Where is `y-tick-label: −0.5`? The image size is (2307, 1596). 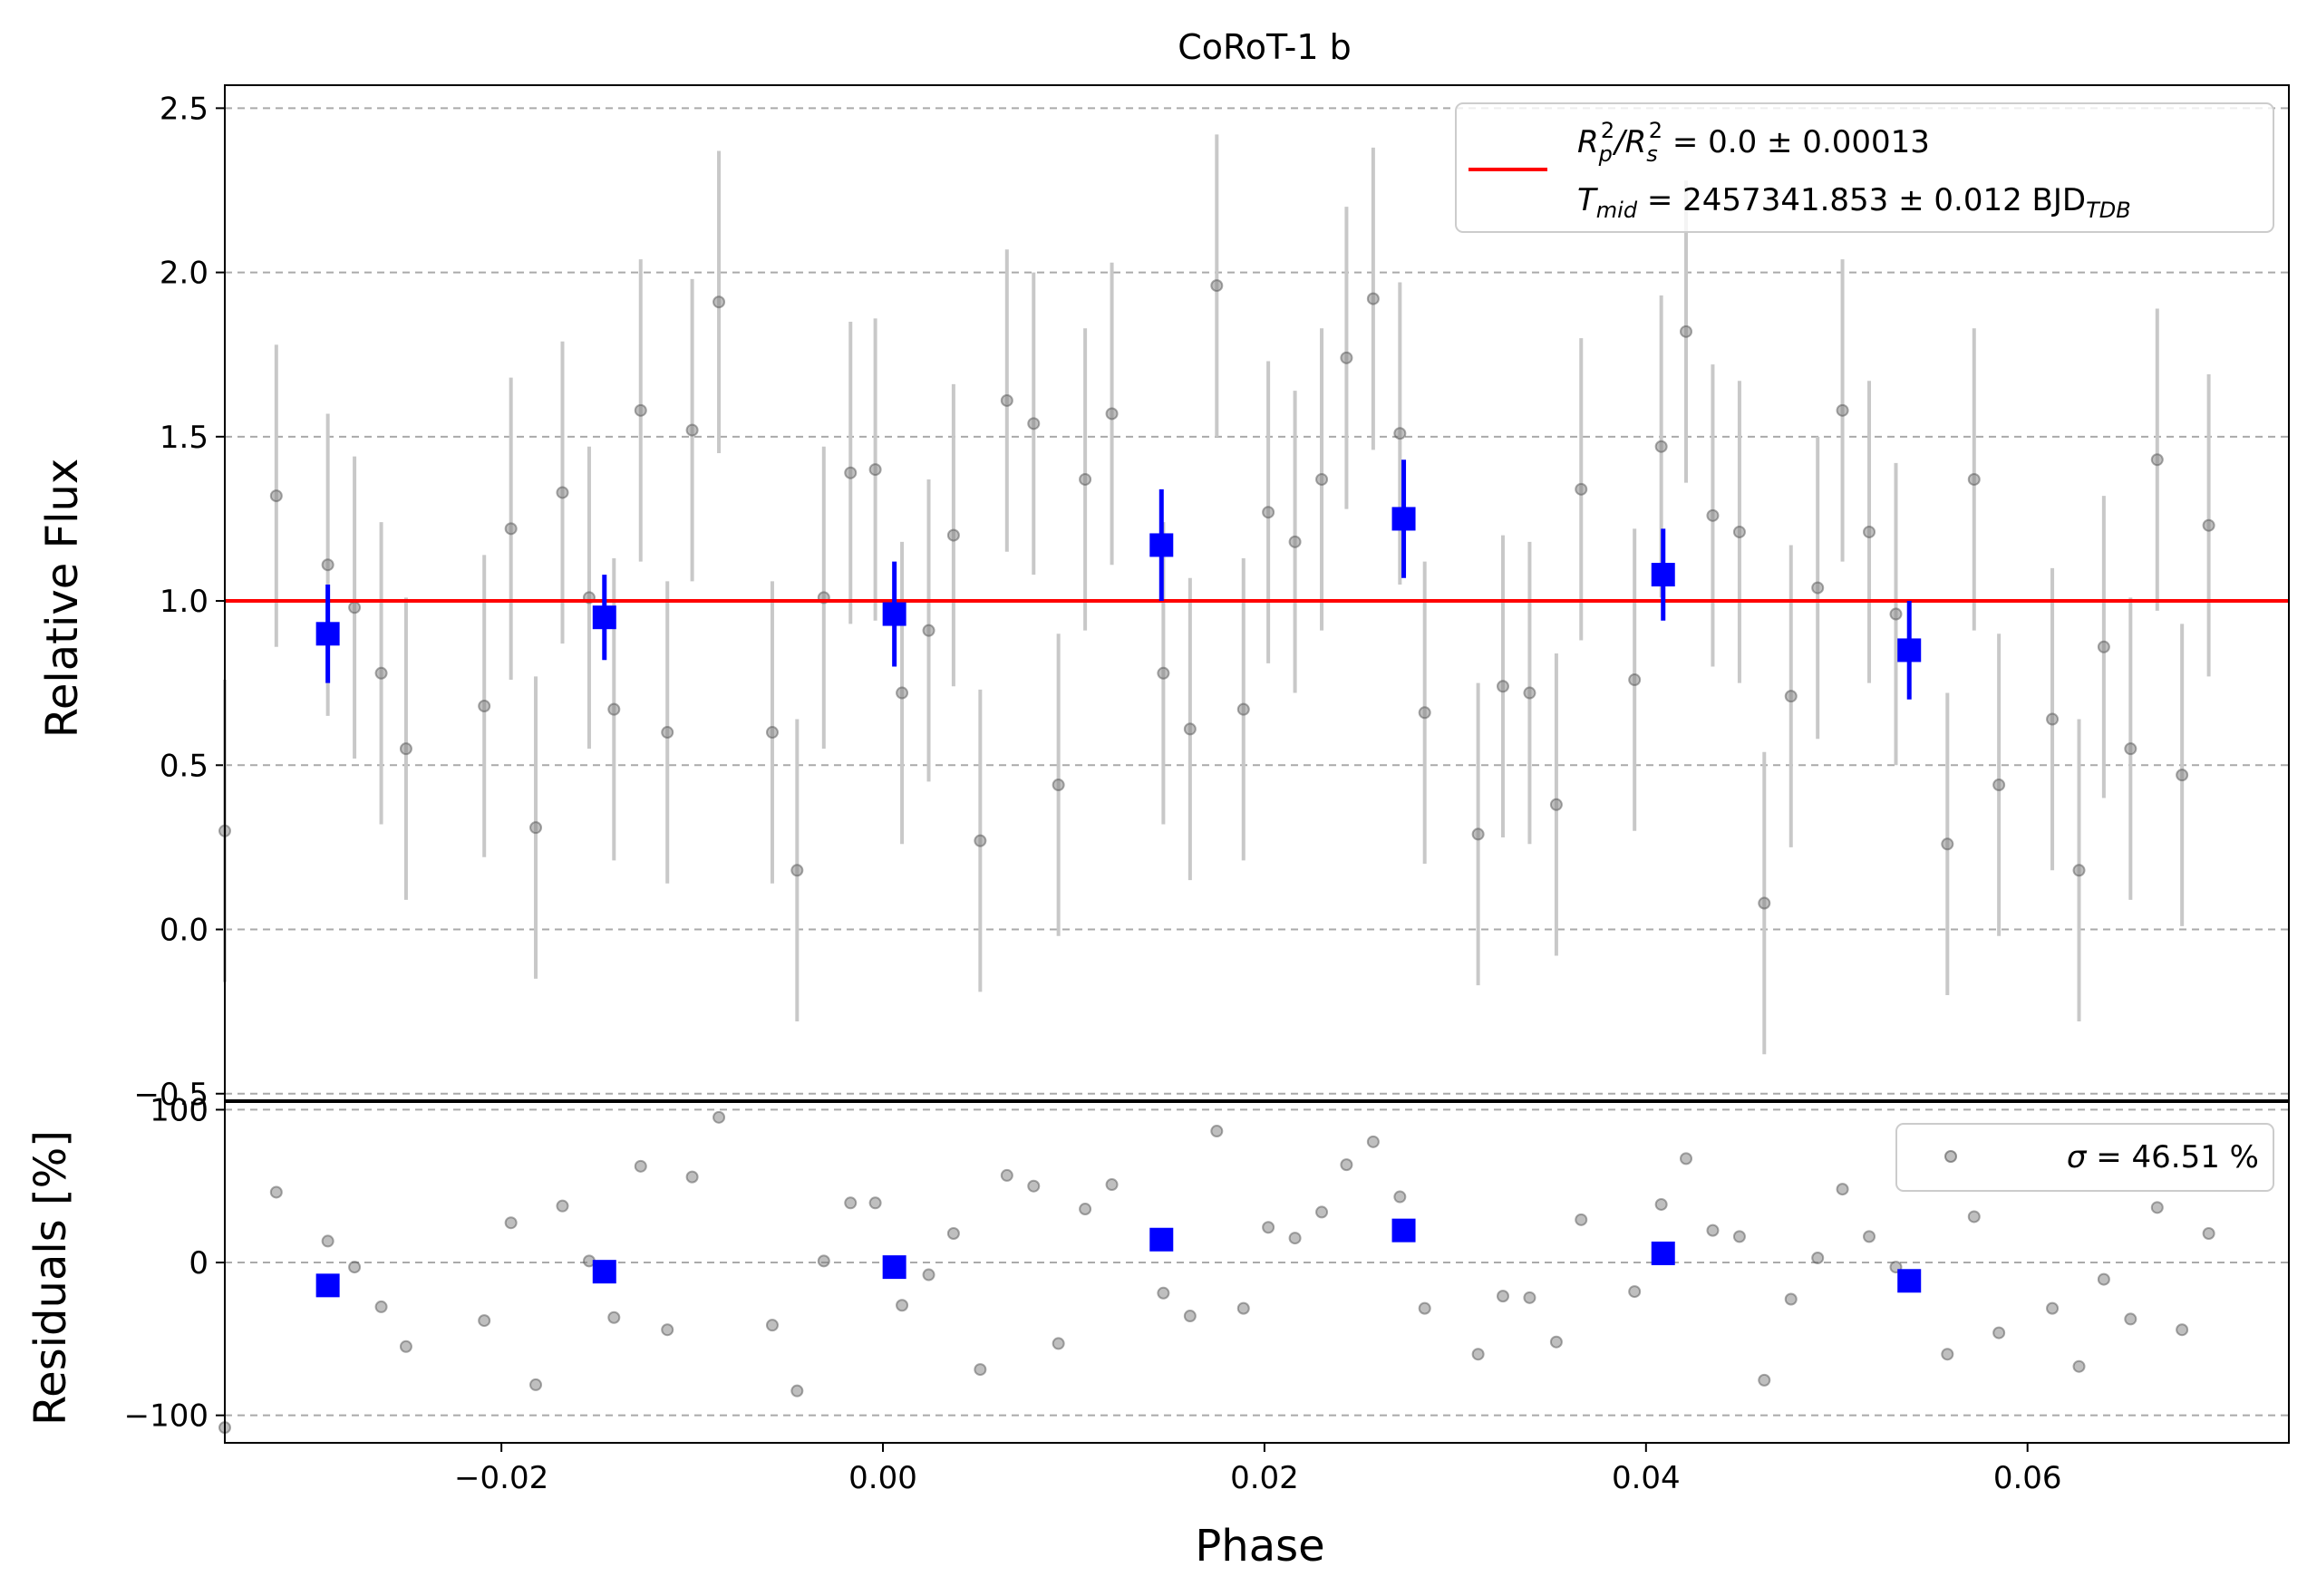
y-tick-label: −0.5 is located at coordinates (170, 1095).